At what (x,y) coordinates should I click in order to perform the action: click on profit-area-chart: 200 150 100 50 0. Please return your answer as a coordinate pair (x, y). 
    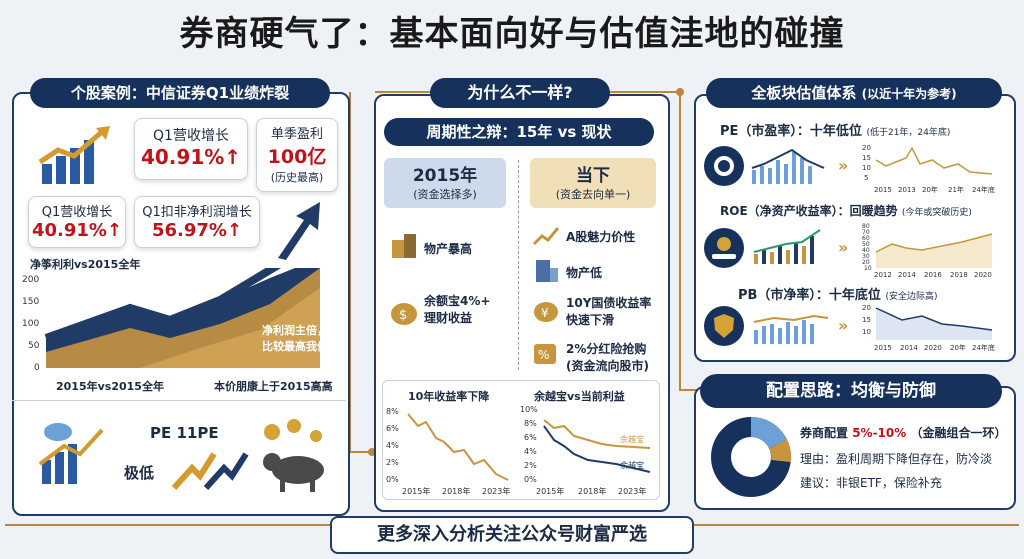
    Looking at the image, I should click on (171, 320).